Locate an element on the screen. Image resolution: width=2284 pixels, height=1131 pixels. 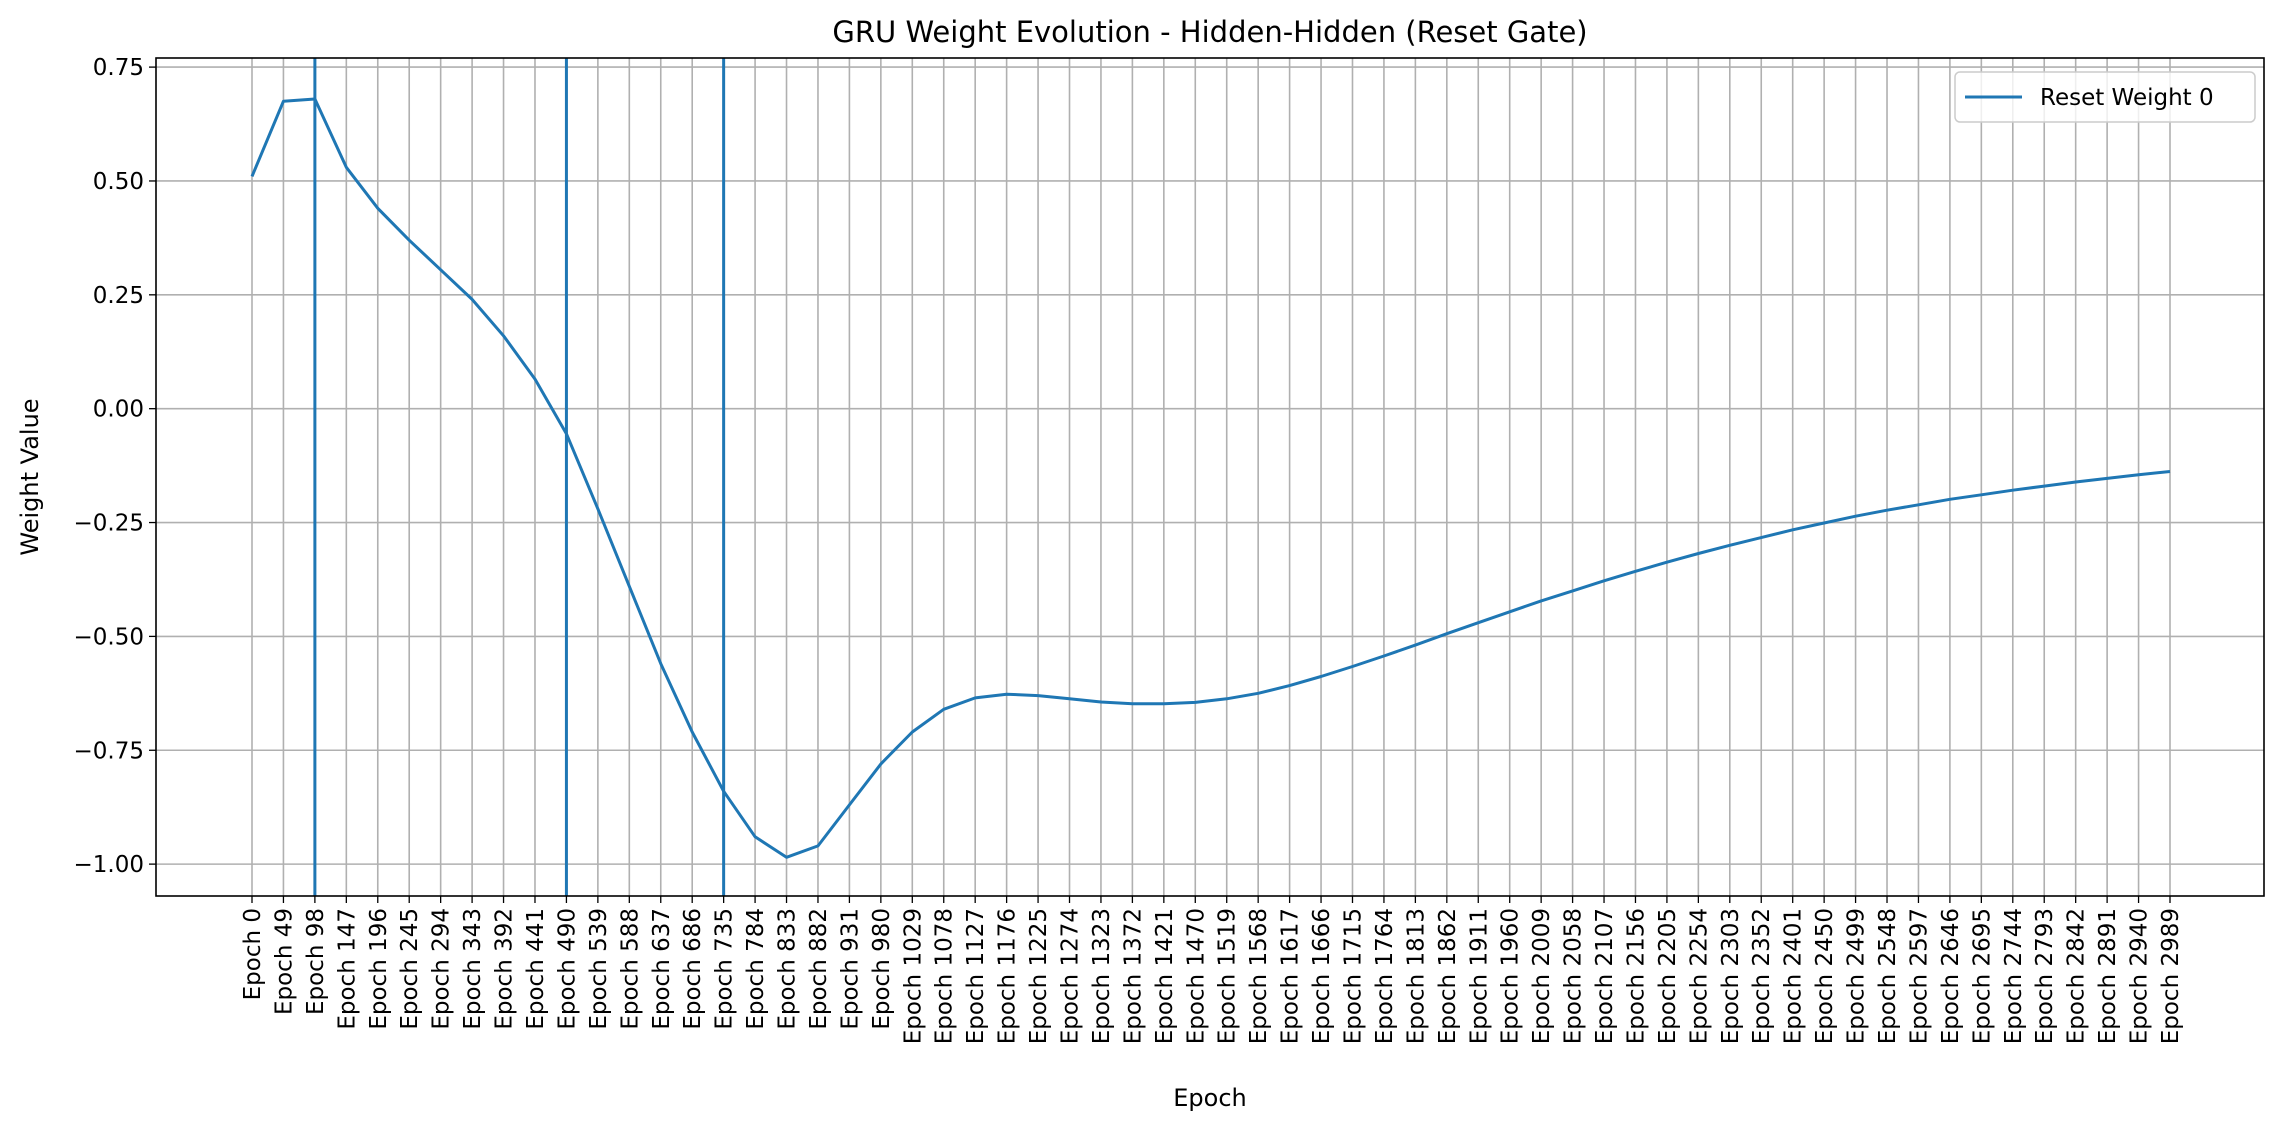
y-tick-label: −0.25 is located at coordinates (109, 524).